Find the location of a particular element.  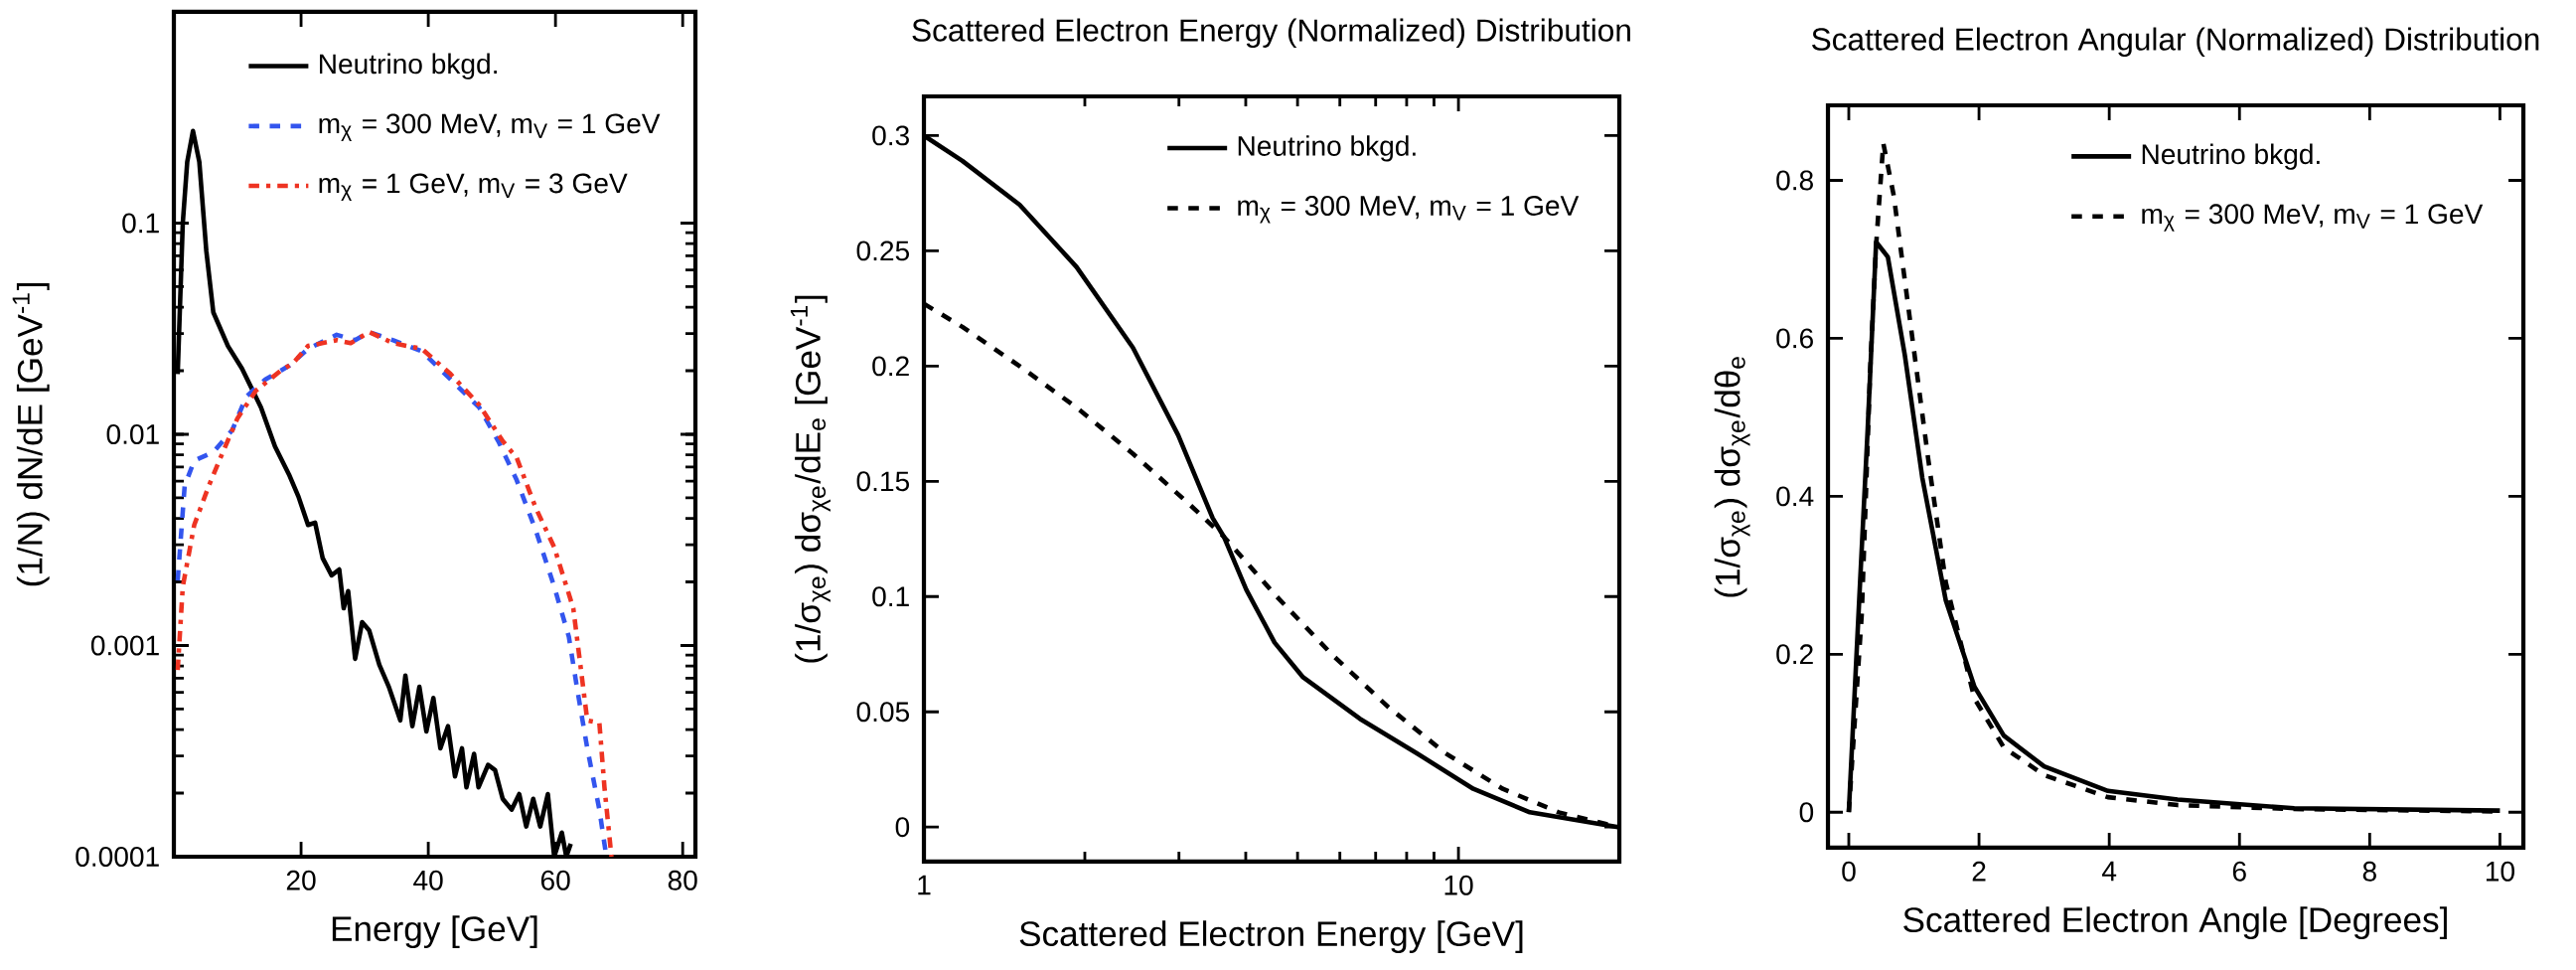

x-tick-label: 1 is located at coordinates (925, 885).